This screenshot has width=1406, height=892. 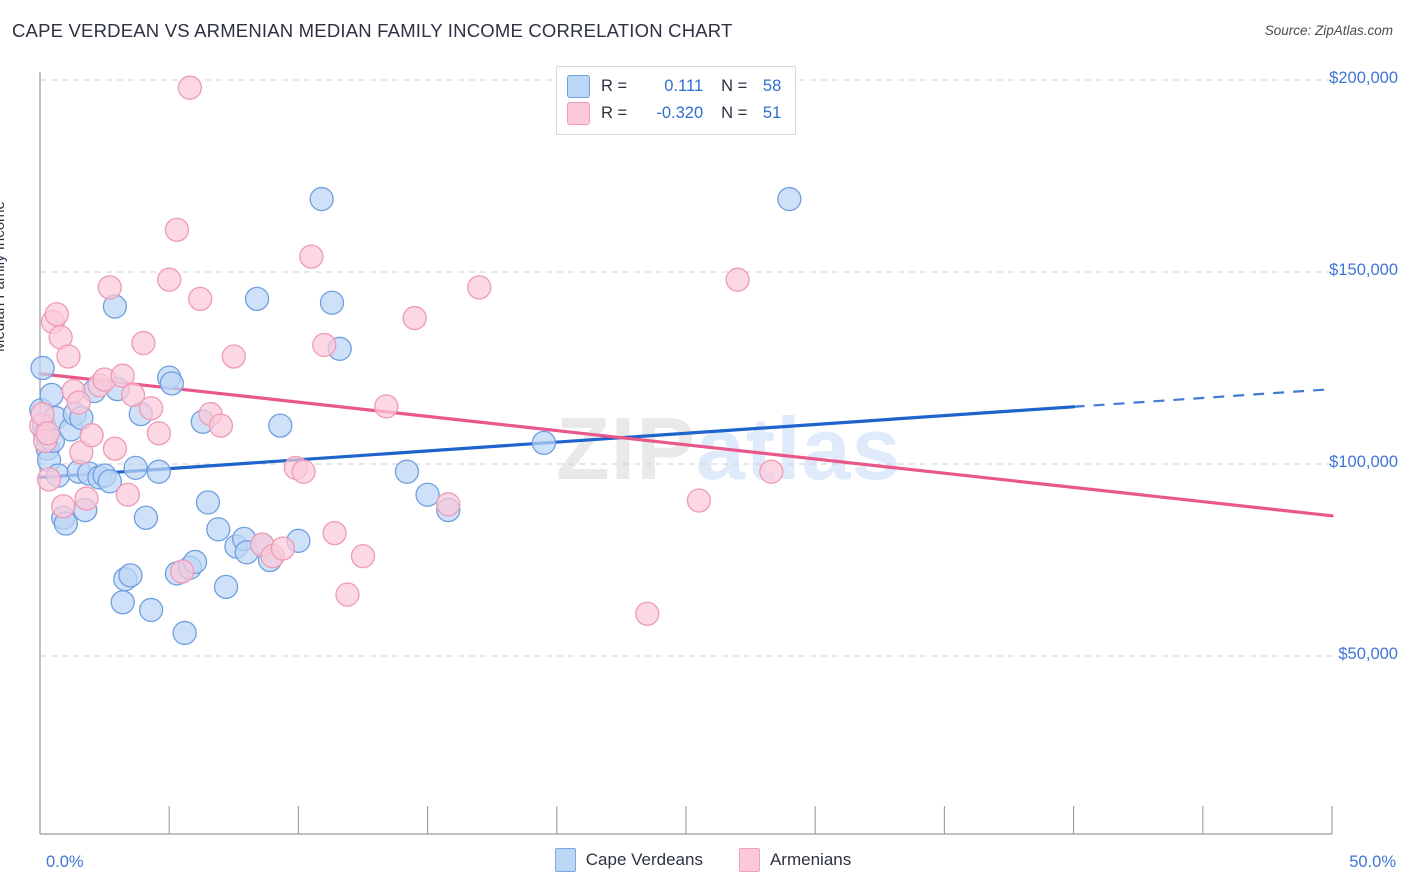 I want to click on trend-line-cape-verdeans, so click(x=557, y=442).